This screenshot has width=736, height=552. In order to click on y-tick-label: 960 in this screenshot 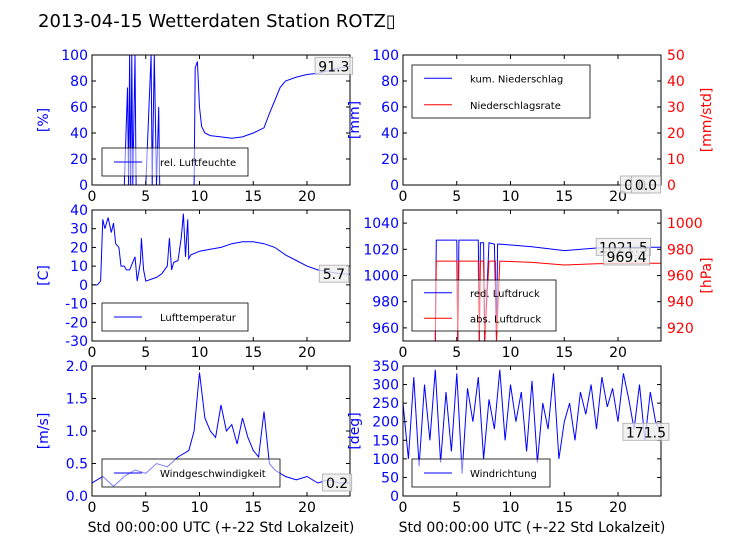, I will do `click(385, 329)`.